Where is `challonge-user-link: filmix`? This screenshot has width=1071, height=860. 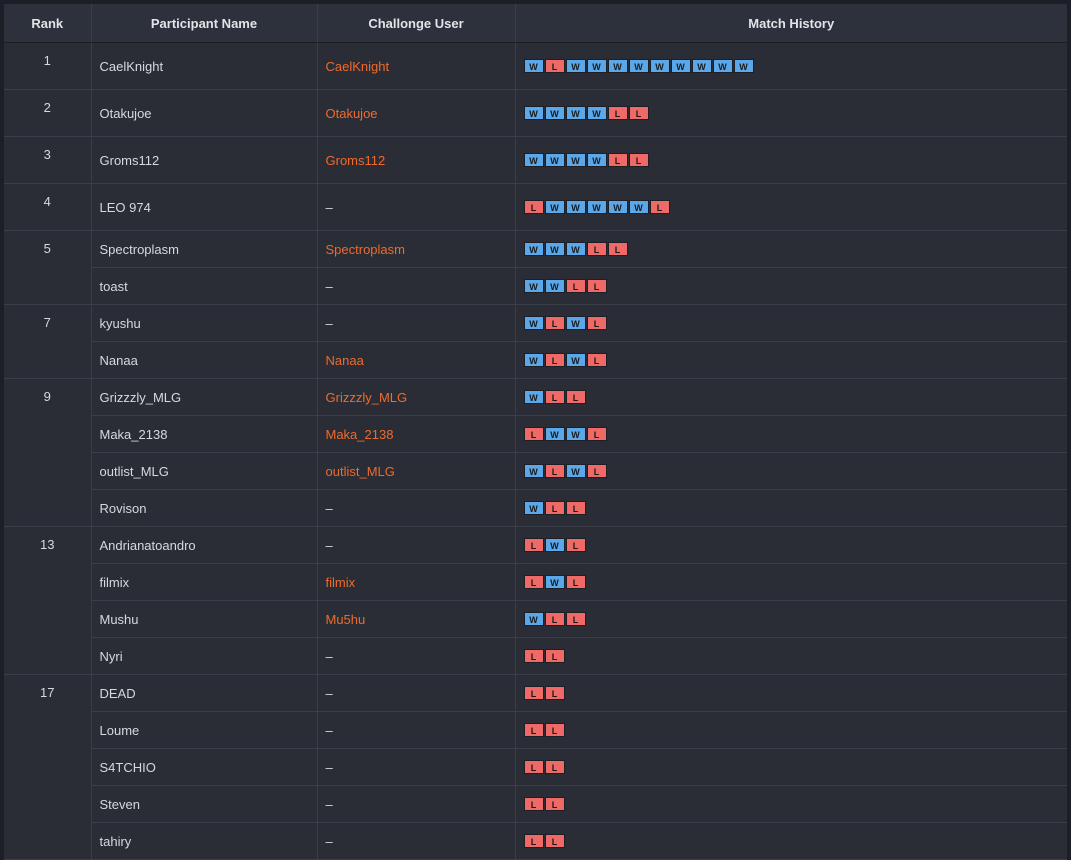 challonge-user-link: filmix is located at coordinates (416, 582).